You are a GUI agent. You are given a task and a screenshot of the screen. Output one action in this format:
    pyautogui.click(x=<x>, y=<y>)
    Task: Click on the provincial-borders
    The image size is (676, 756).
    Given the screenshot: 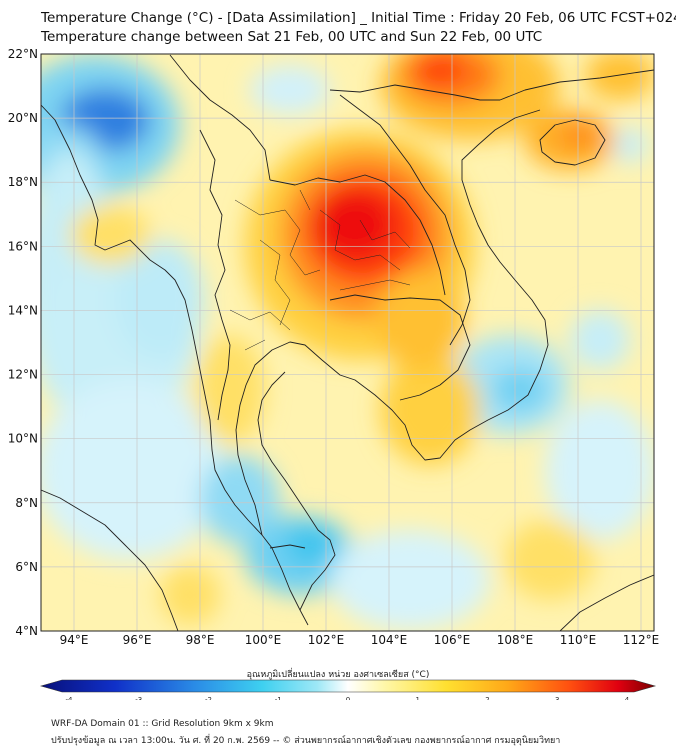 What is the action you would take?
    pyautogui.click(x=320, y=270)
    